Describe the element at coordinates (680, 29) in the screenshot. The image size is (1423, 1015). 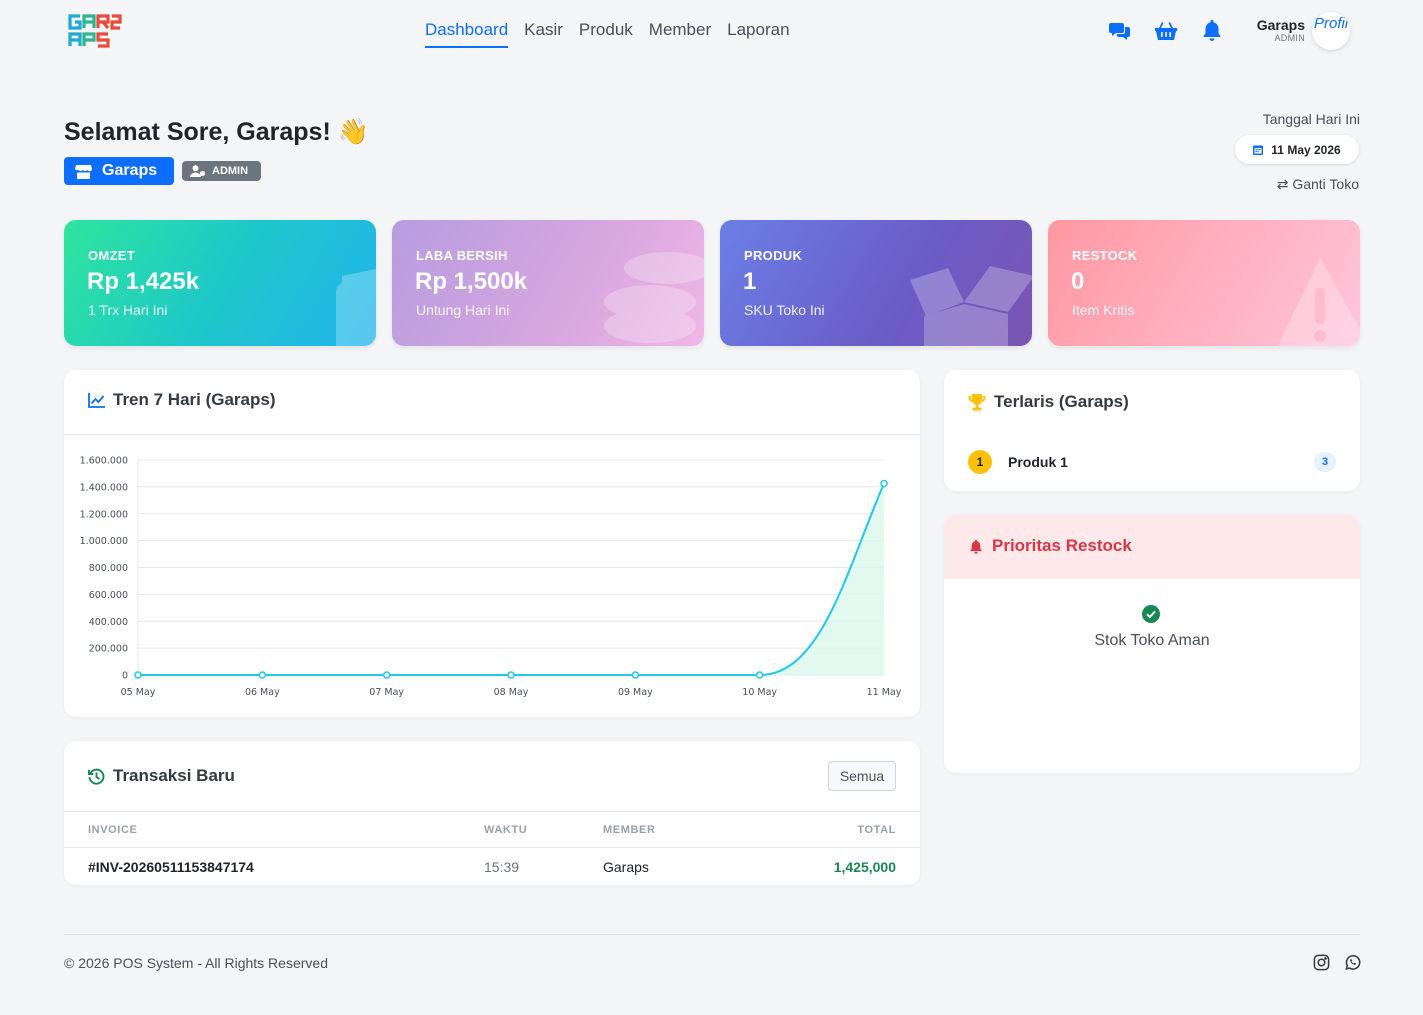
I see `nav-member: Member` at that location.